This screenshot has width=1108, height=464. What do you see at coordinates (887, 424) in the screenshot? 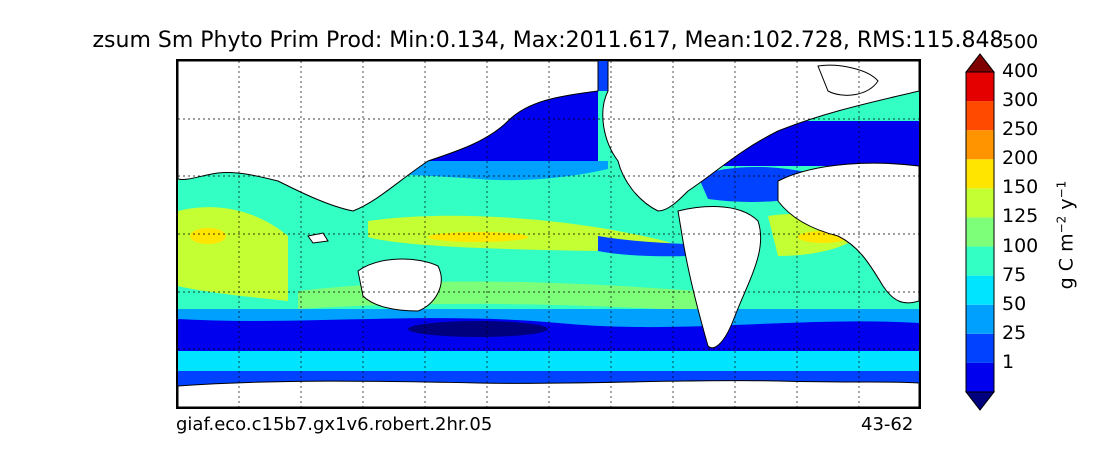
I see `year-range-label: 43-62` at bounding box center [887, 424].